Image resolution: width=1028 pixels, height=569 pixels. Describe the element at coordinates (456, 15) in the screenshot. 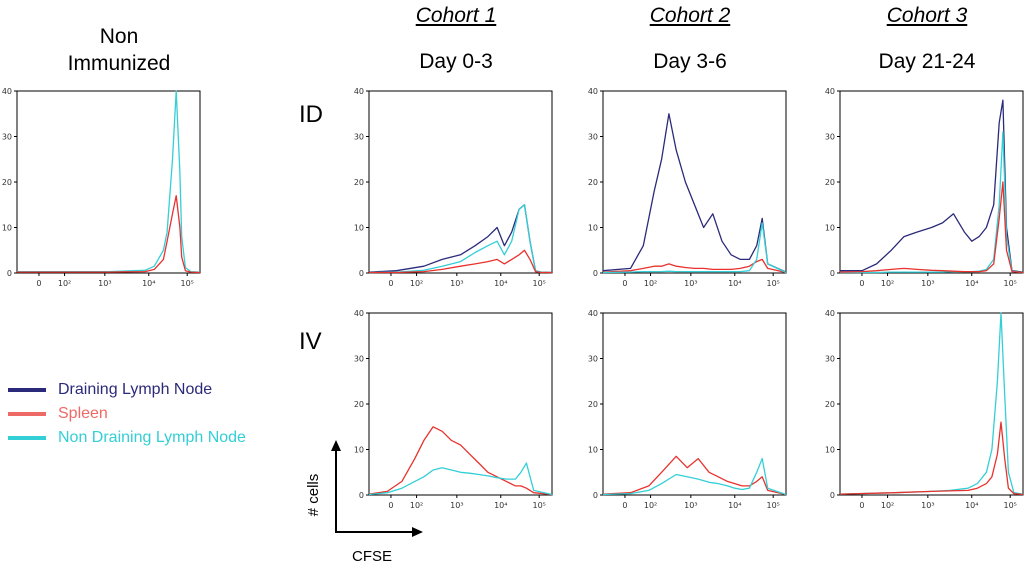

I see `cohort-1-label: Cohort 1` at that location.